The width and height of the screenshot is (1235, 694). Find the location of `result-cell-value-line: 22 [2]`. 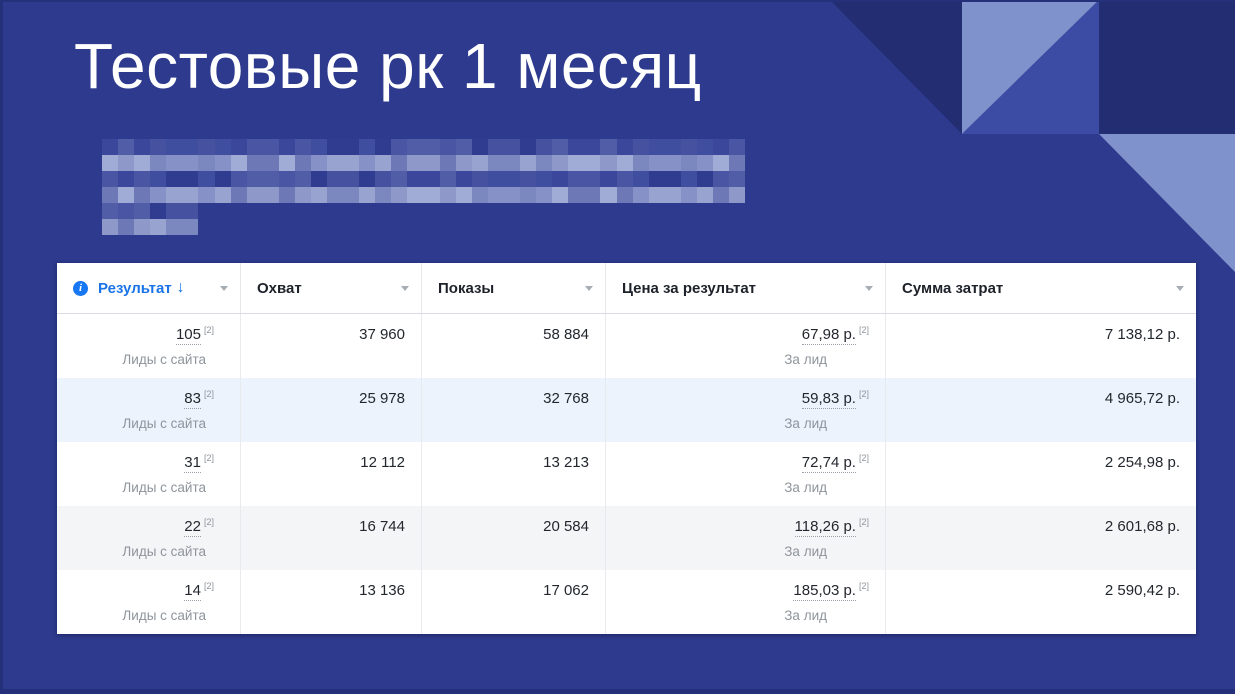

result-cell-value-line: 22 [2] is located at coordinates (139, 527).